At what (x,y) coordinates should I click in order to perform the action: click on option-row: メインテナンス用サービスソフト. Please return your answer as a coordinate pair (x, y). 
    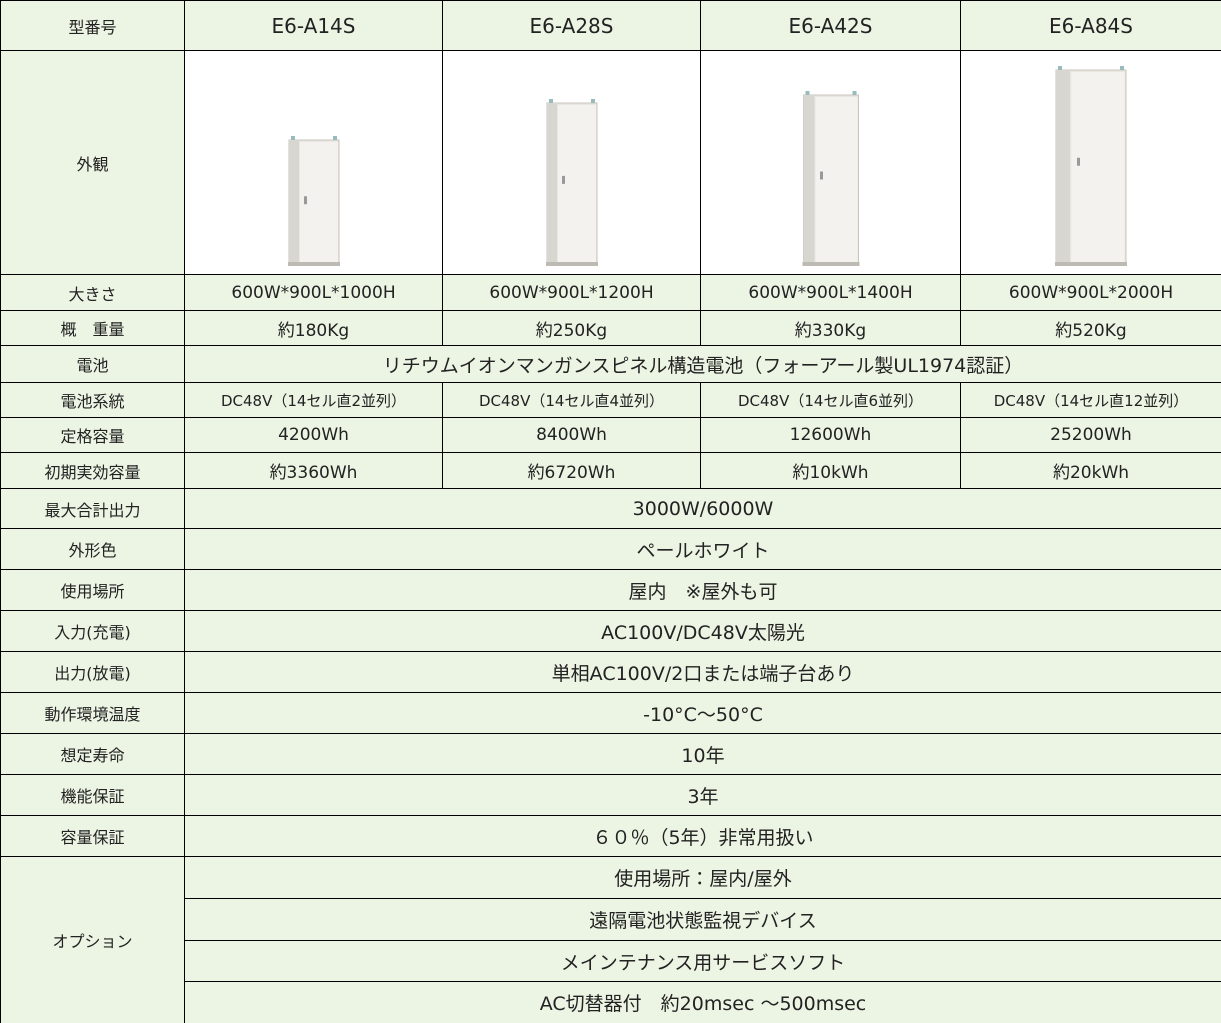
    Looking at the image, I should click on (611, 961).